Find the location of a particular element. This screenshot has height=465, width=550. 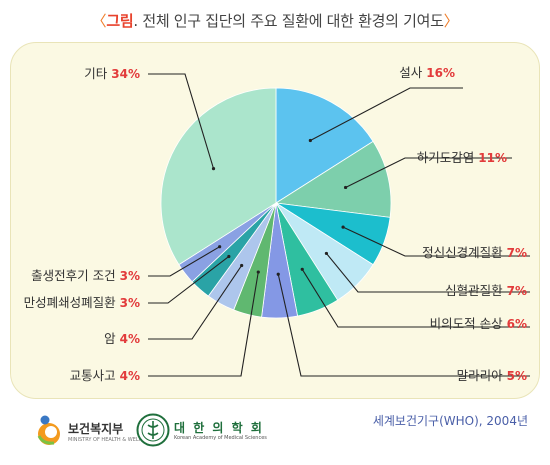

slice-label-8: 만성폐쇄성폐질환 3% is located at coordinates (82, 302).